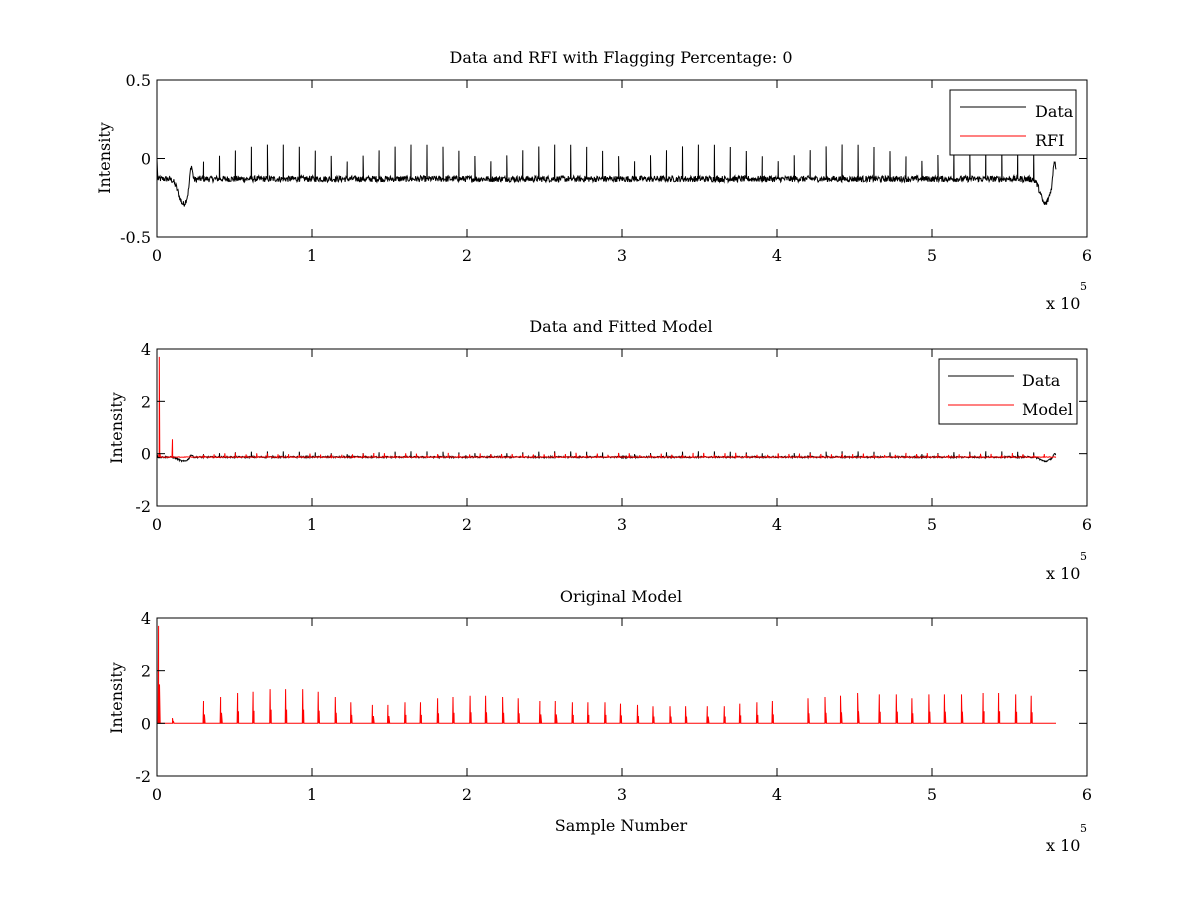  I want to click on panel-1-plot-area, so click(606, 175).